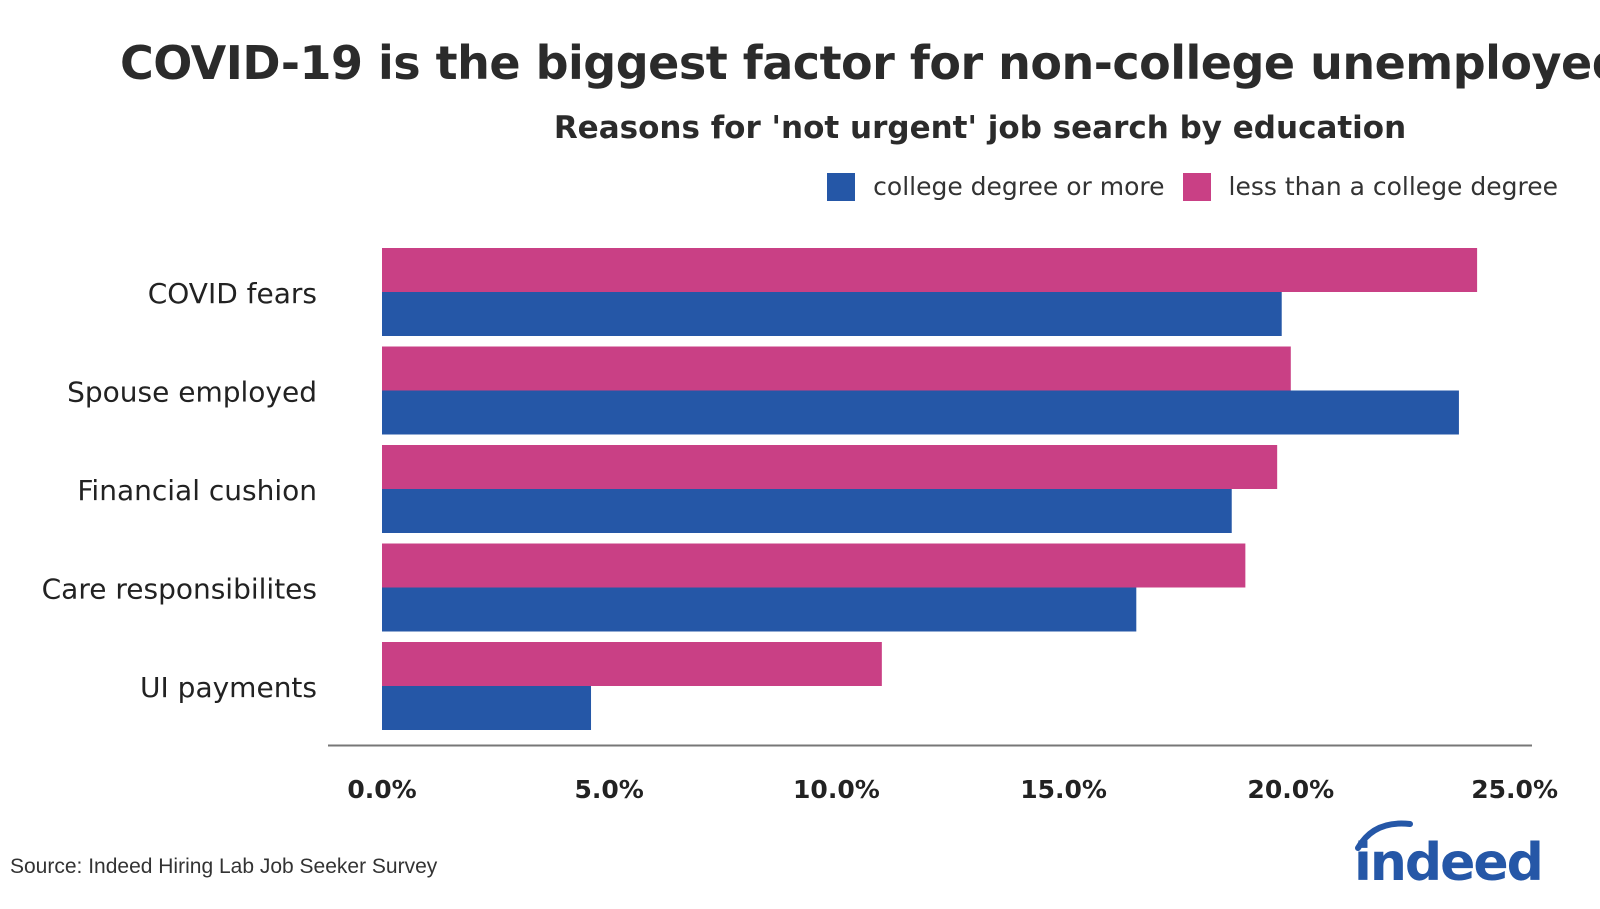  I want to click on legend-swatch-college, so click(841, 186).